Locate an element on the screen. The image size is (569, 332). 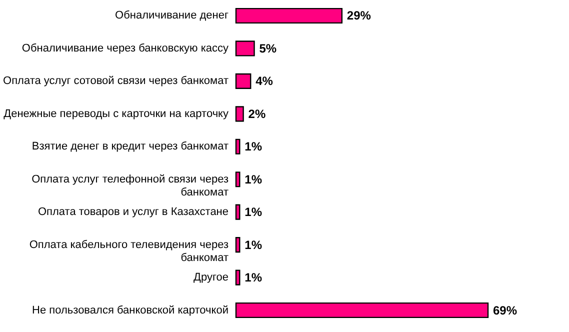
y-tick-label: Не пользовался банковской карточкой is located at coordinates (130, 310).